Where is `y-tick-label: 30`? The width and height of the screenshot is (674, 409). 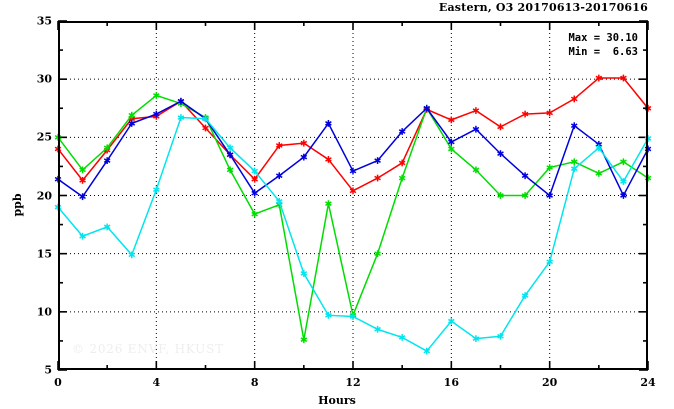
y-tick-label: 30 is located at coordinates (44, 79).